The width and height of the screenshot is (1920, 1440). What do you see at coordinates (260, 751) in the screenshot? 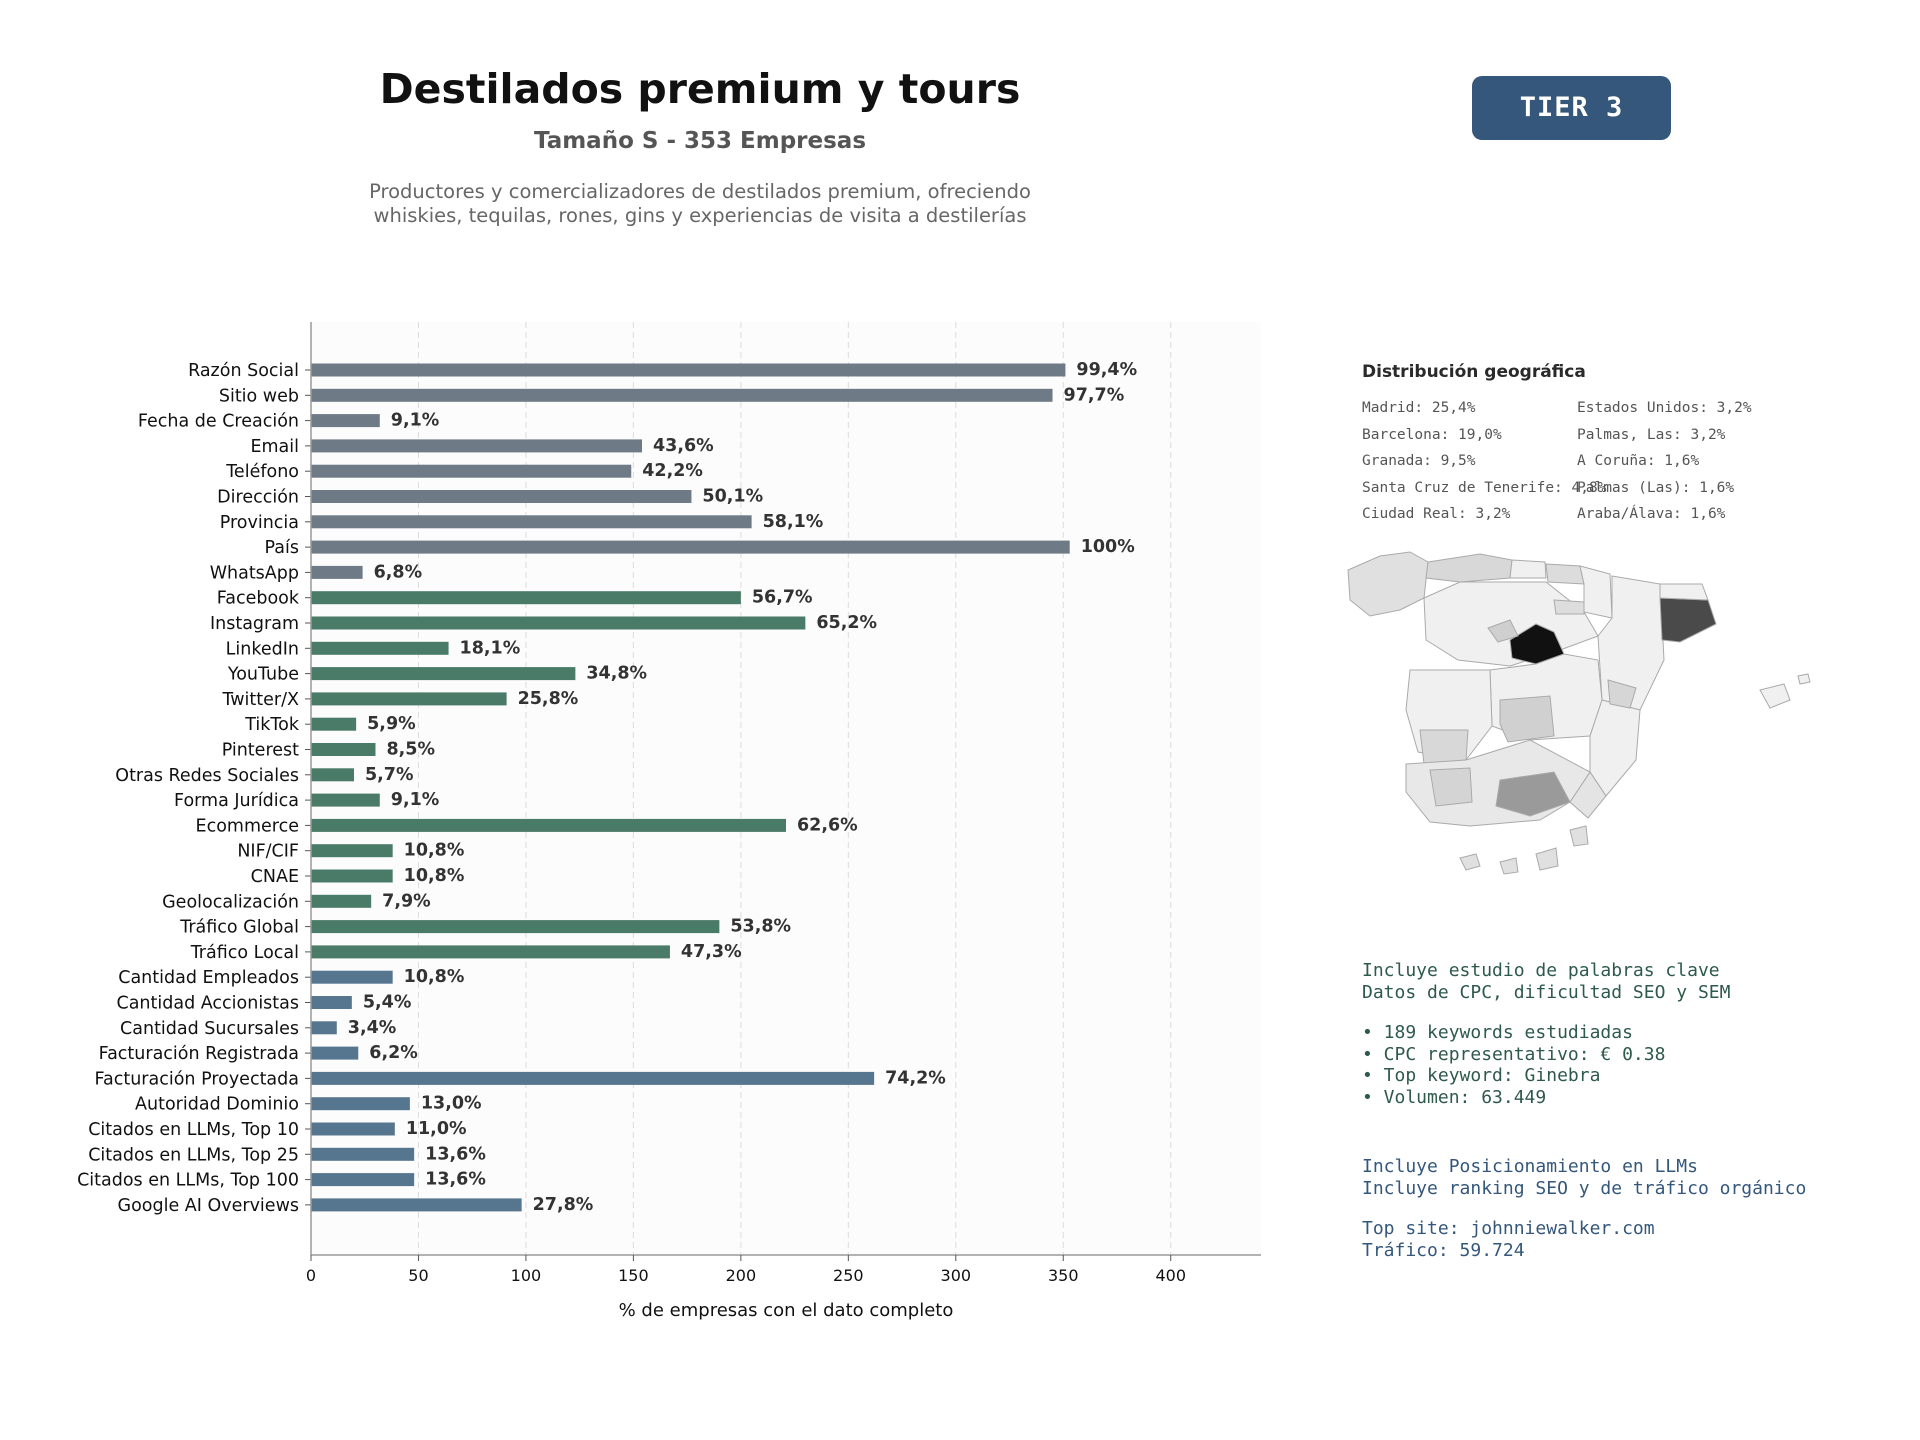
I see `category-label: Pinterest` at bounding box center [260, 751].